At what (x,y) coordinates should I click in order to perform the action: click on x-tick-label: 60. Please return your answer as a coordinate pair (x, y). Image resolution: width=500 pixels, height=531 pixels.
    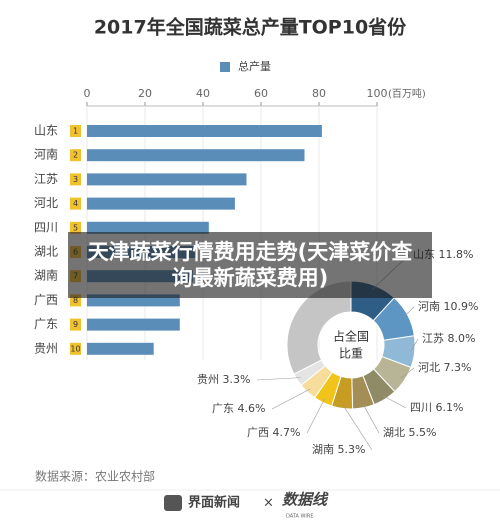
    Looking at the image, I should click on (261, 93).